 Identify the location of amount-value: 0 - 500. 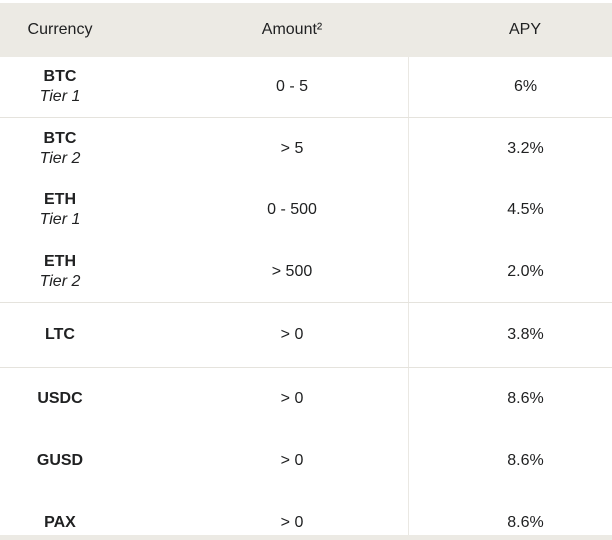
(292, 209).